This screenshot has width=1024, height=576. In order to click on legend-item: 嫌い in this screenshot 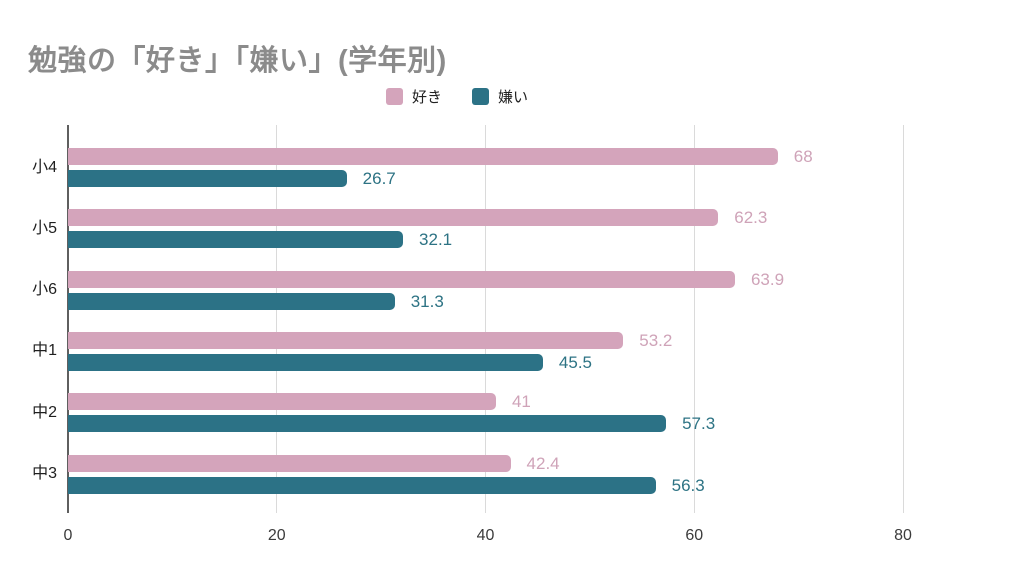, I will do `click(500, 96)`.